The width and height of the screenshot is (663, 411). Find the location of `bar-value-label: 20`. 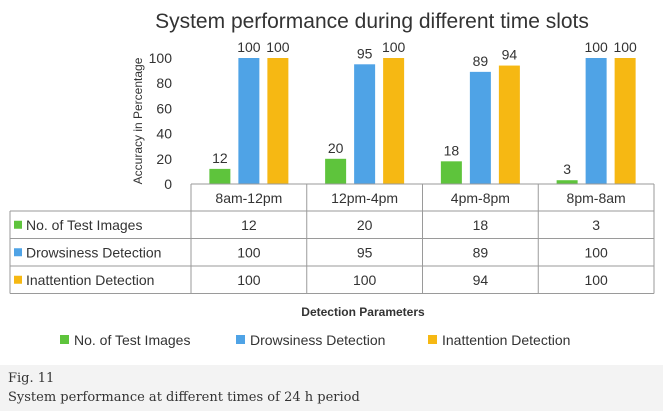

bar-value-label: 20 is located at coordinates (336, 148).